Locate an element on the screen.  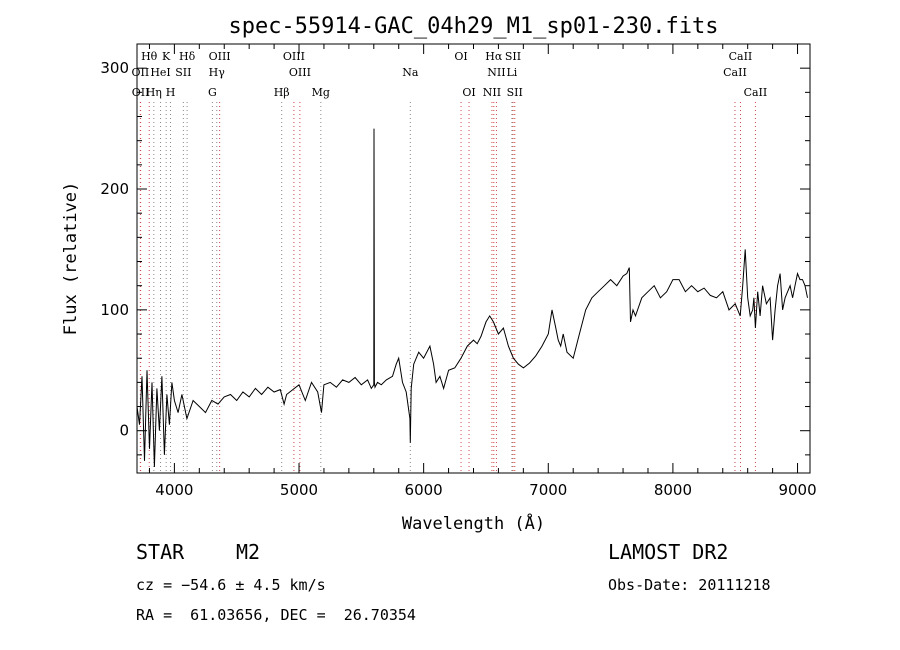
x-tick-label: 4000 is located at coordinates (174, 490).